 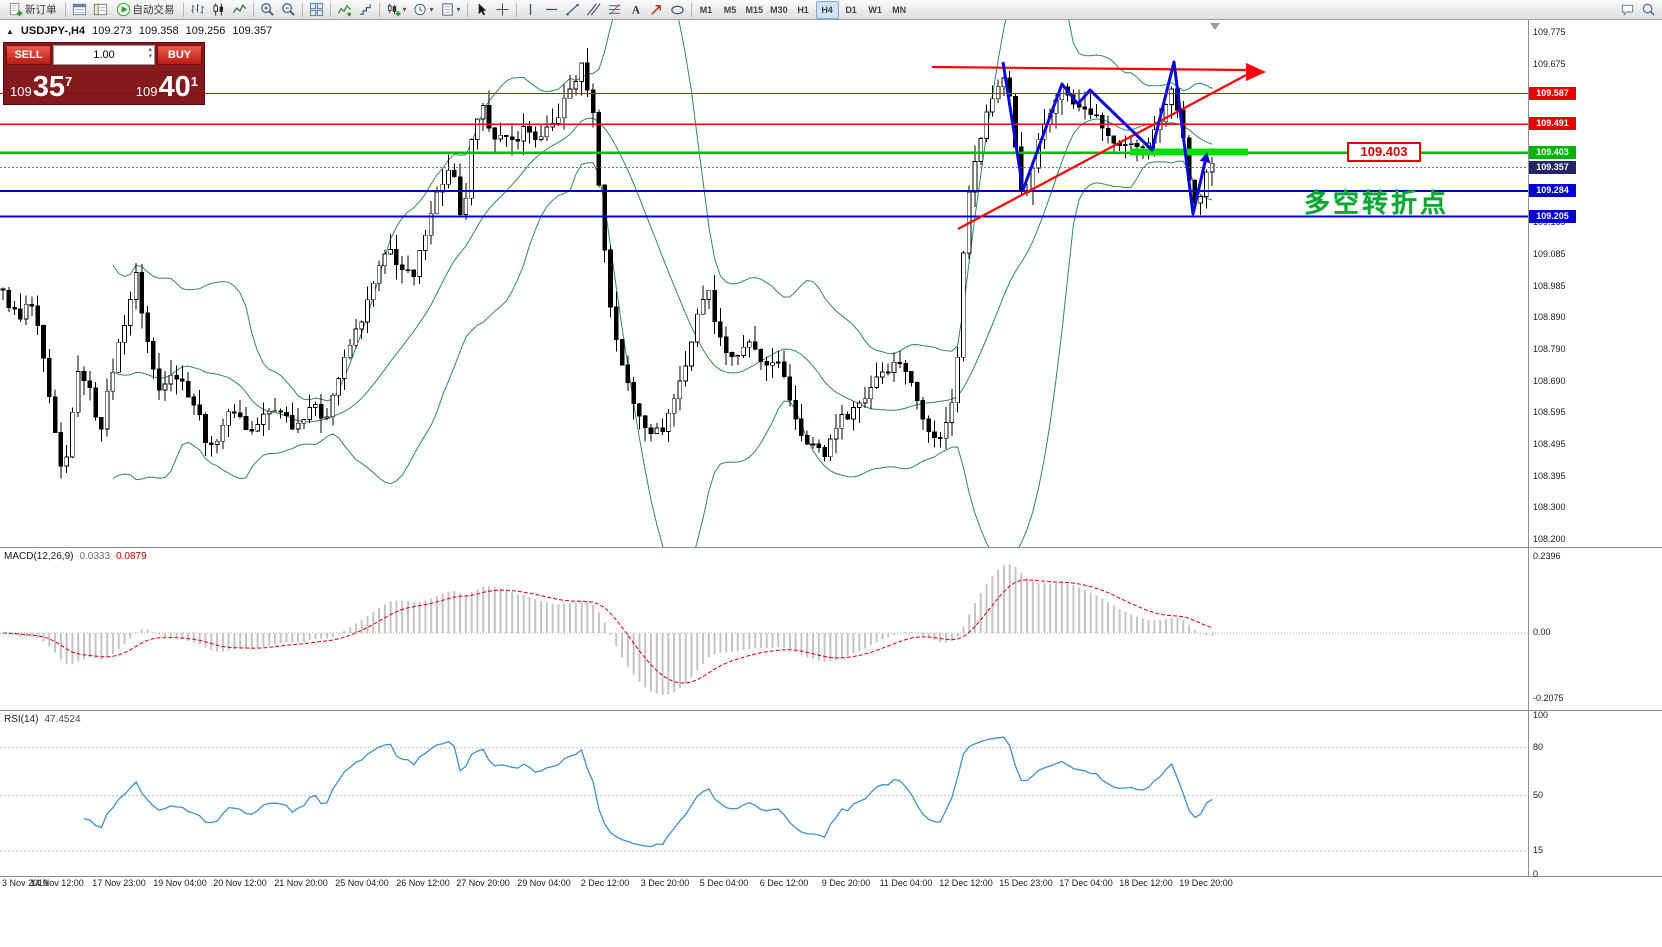 I want to click on lot-increase-icon: ▴, so click(x=150, y=49).